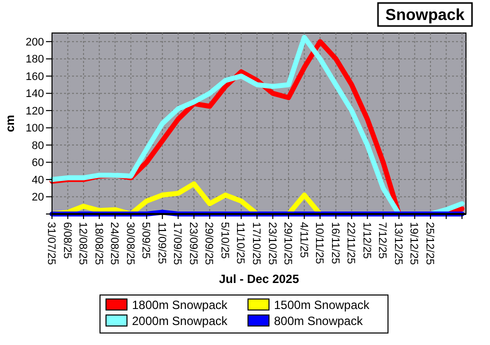 The width and height of the screenshot is (490, 345). What do you see at coordinates (38, 180) in the screenshot?
I see `y-tick-label: 40` at bounding box center [38, 180].